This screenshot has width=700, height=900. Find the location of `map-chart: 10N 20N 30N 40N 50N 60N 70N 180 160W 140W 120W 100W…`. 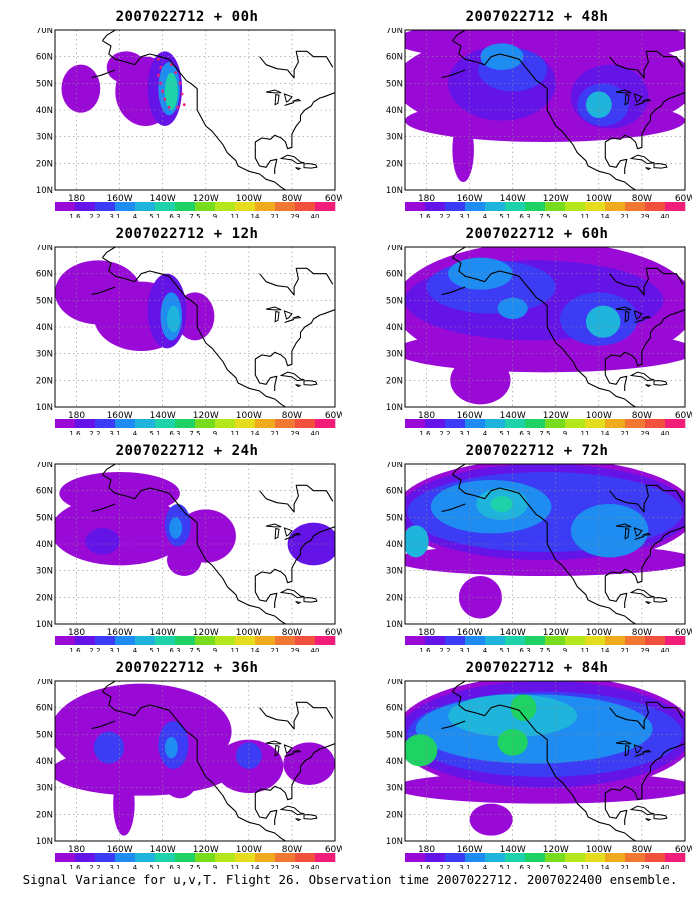

map-chart: 10N 20N 30N 40N 50N 60N 70N 180 160W 140W 120W 100W… is located at coordinates (539, 340).